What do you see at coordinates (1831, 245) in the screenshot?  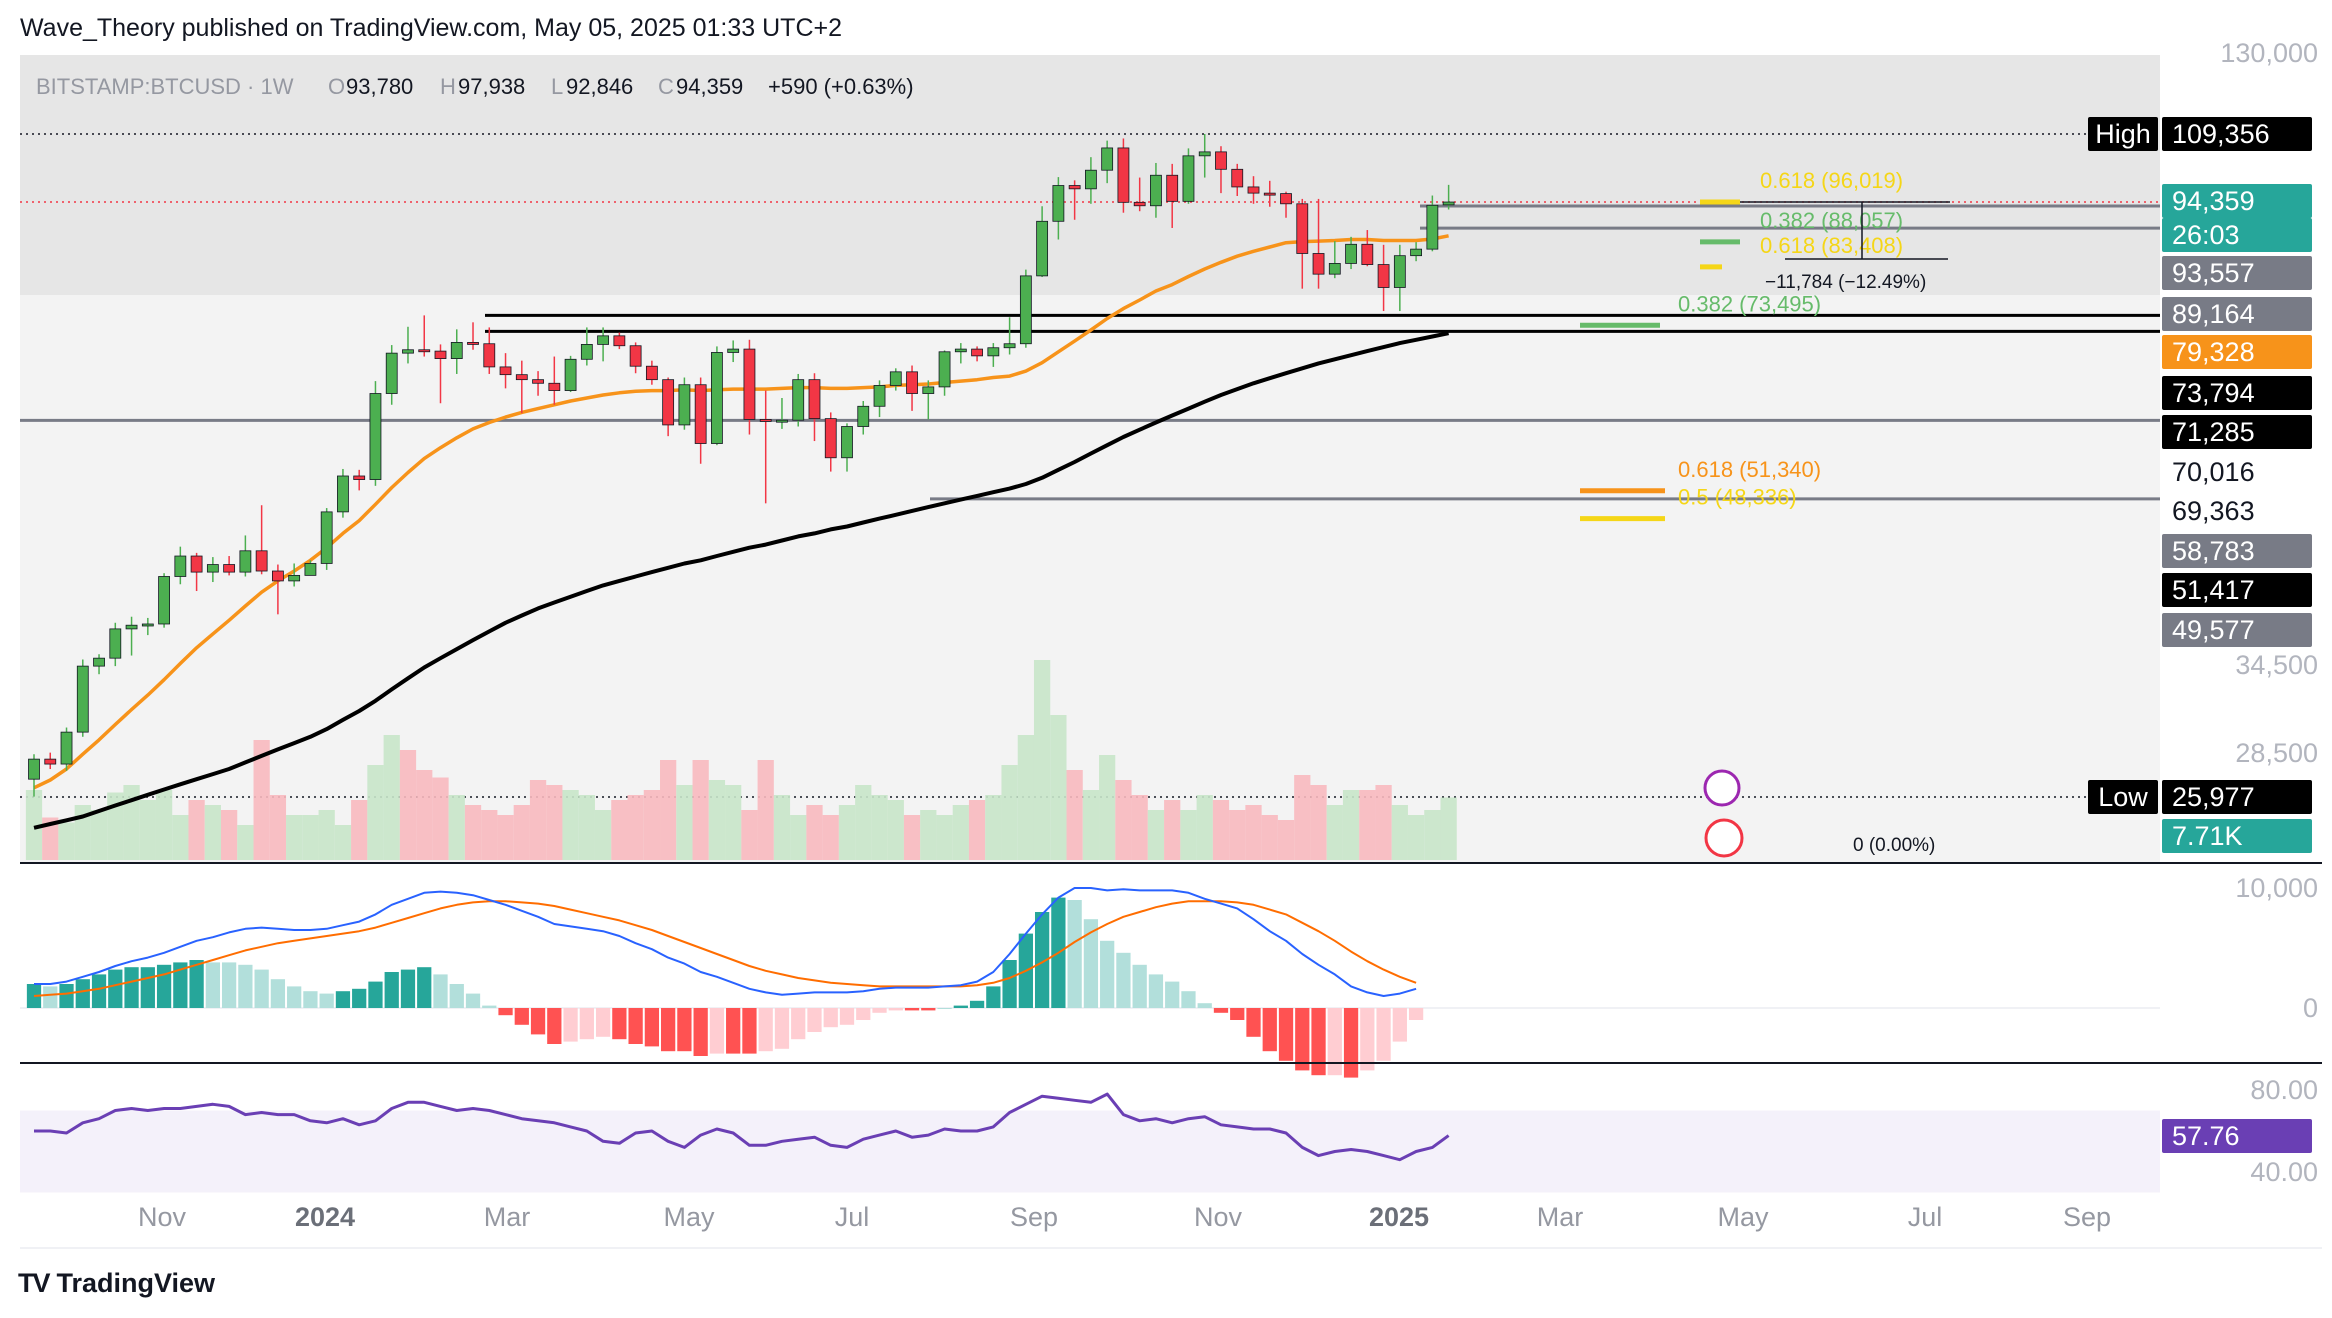 I see `fib-label: 0.618 (83,408)` at bounding box center [1831, 245].